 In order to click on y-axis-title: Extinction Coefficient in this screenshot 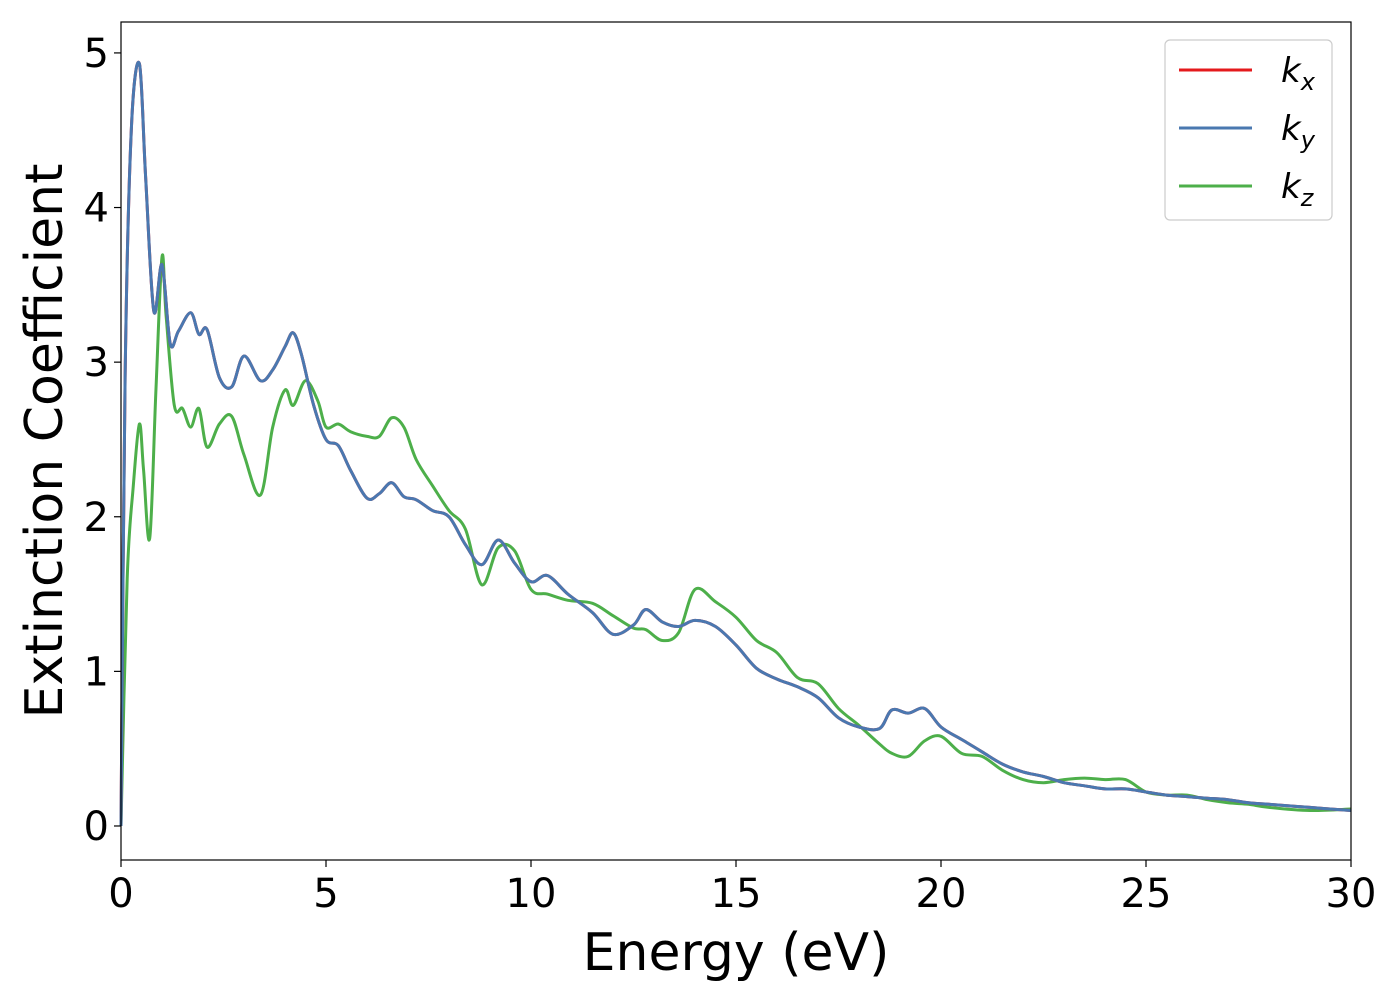, I will do `click(45, 441)`.